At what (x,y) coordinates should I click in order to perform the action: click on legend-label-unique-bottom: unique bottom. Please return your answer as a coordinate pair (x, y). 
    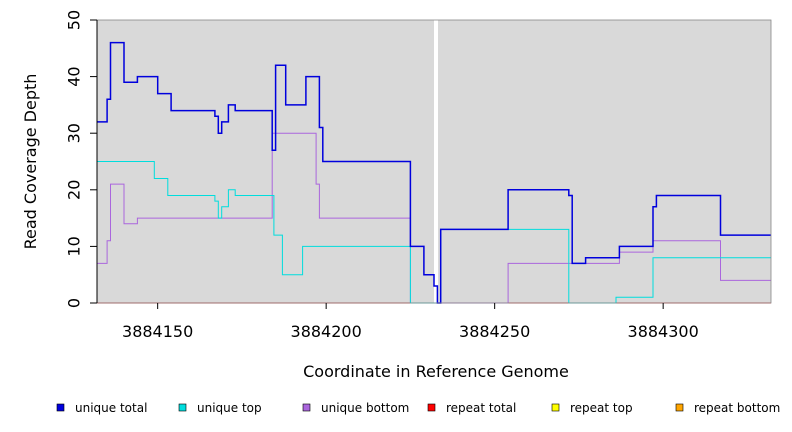
    Looking at the image, I should click on (365, 408).